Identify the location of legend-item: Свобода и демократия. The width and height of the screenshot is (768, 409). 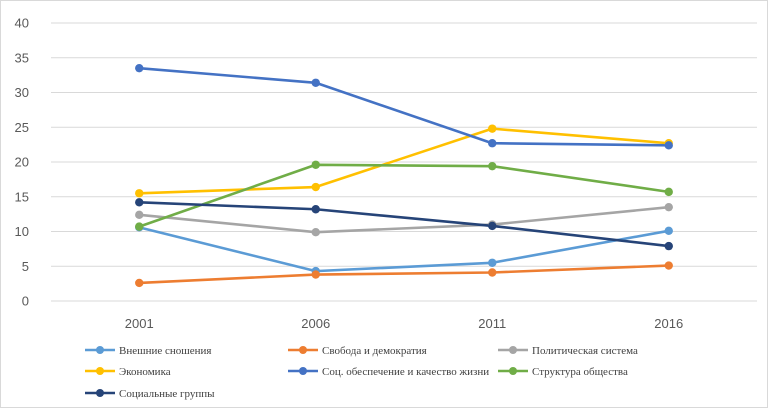
(357, 351).